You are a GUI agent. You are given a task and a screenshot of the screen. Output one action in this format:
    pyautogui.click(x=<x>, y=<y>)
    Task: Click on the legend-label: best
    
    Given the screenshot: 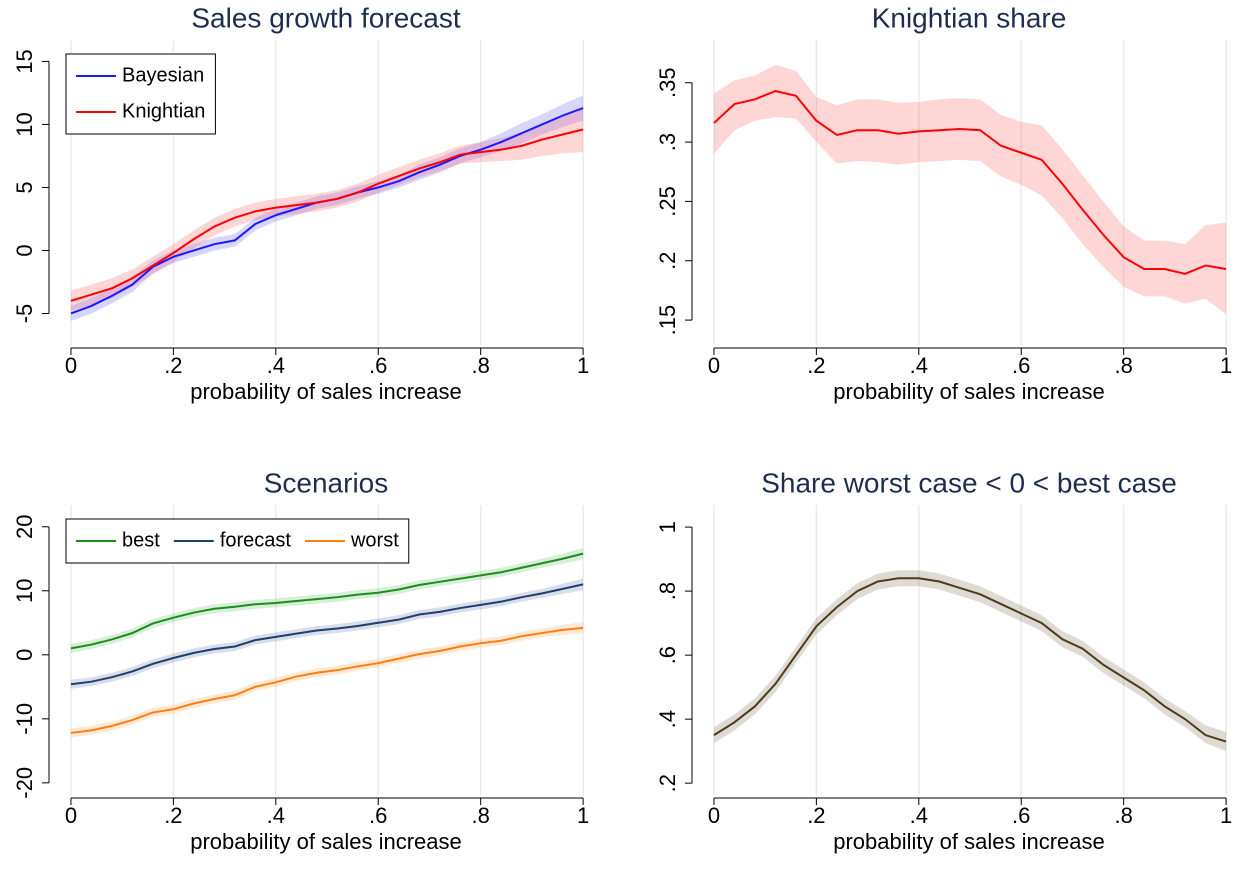 What is the action you would take?
    pyautogui.click(x=141, y=540)
    